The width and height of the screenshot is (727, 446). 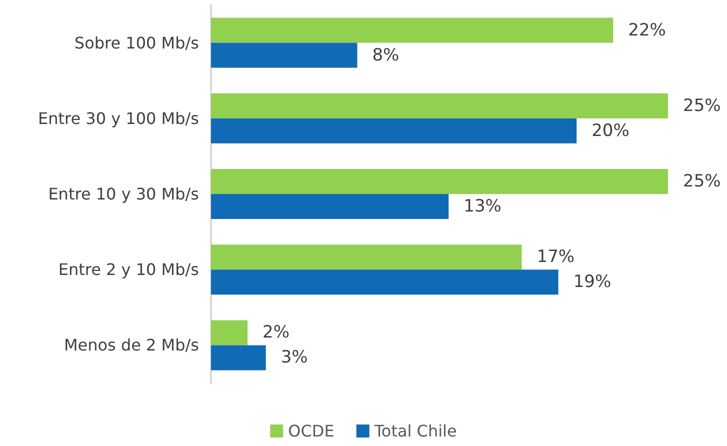 What do you see at coordinates (647, 30) in the screenshot?
I see `data-label: 22%` at bounding box center [647, 30].